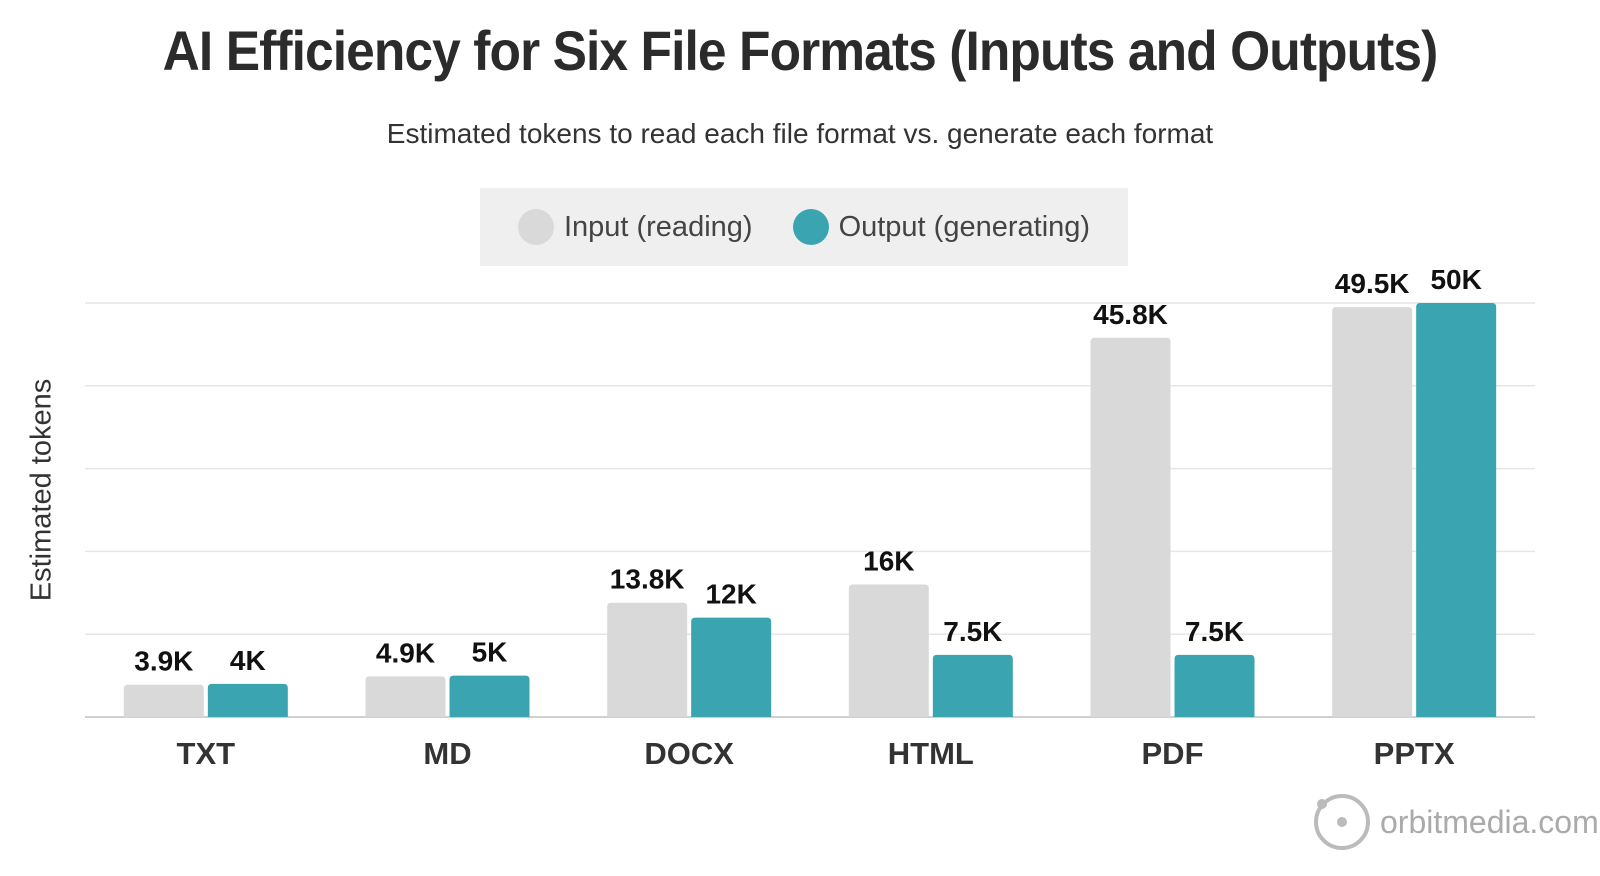 This screenshot has width=1600, height=876. I want to click on bar-output-txt, so click(247, 700).